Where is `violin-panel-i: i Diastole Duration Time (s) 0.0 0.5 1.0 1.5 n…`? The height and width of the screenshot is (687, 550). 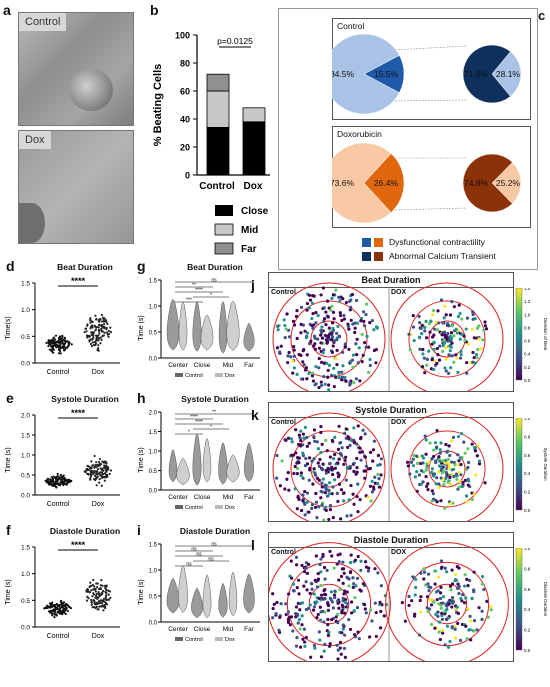
violin-panel-i: i Diastole Duration Time (s) 0.0 0.5 1.0 1.5 n… is located at coordinates (200, 586).